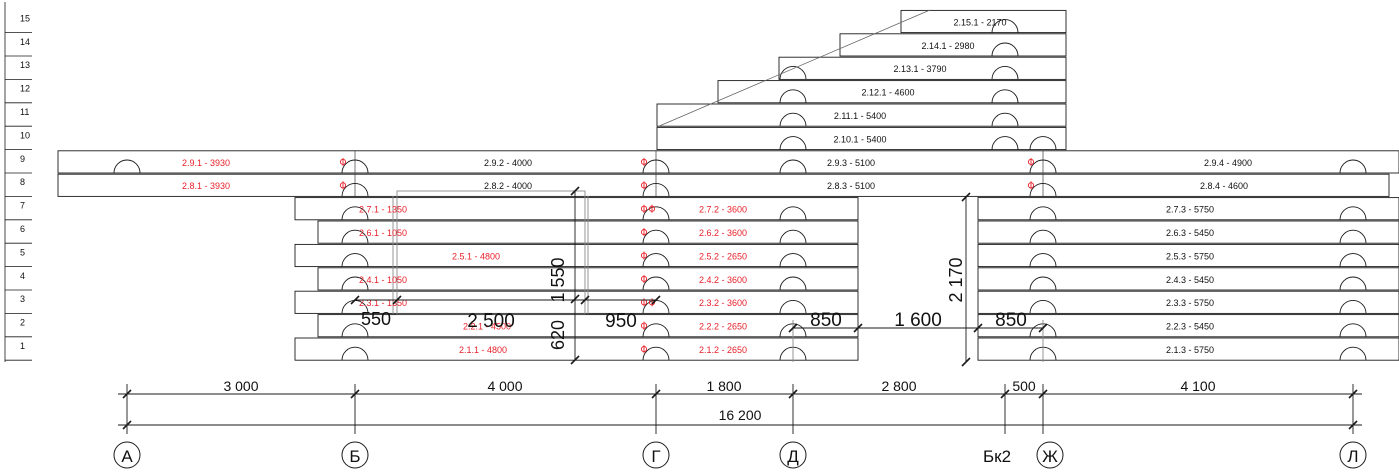 The image size is (1399, 473). Describe the element at coordinates (22, 346) in the screenshot. I see `row-number-label: 1` at that location.